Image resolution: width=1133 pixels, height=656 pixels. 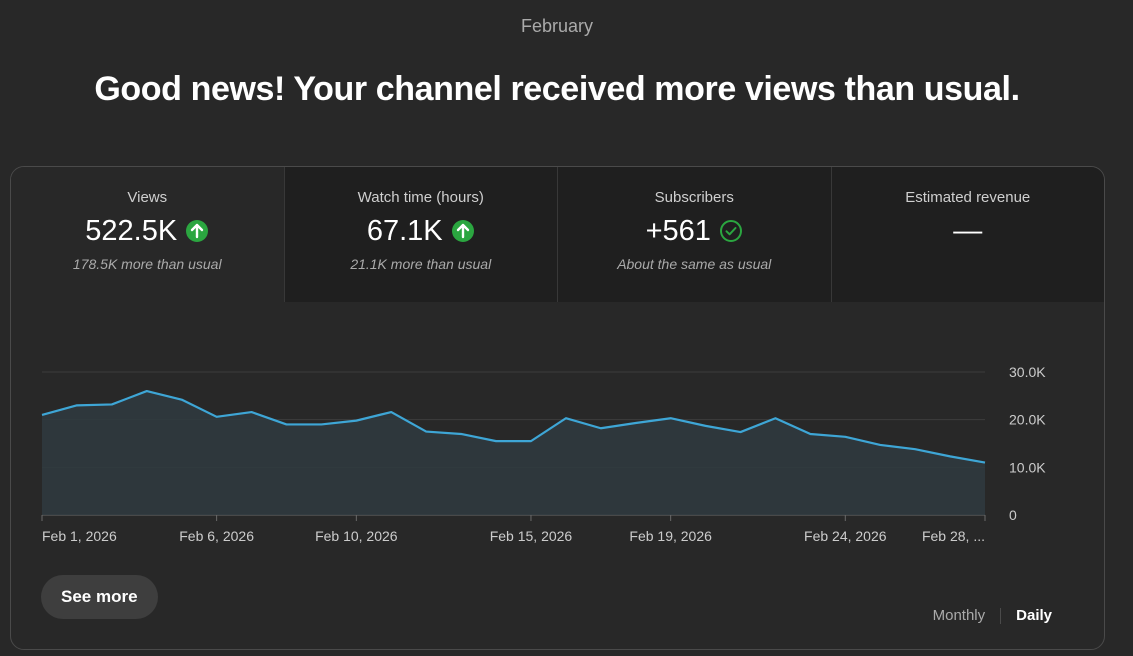 What do you see at coordinates (1034, 615) in the screenshot?
I see `daily-toggle: Daily` at bounding box center [1034, 615].